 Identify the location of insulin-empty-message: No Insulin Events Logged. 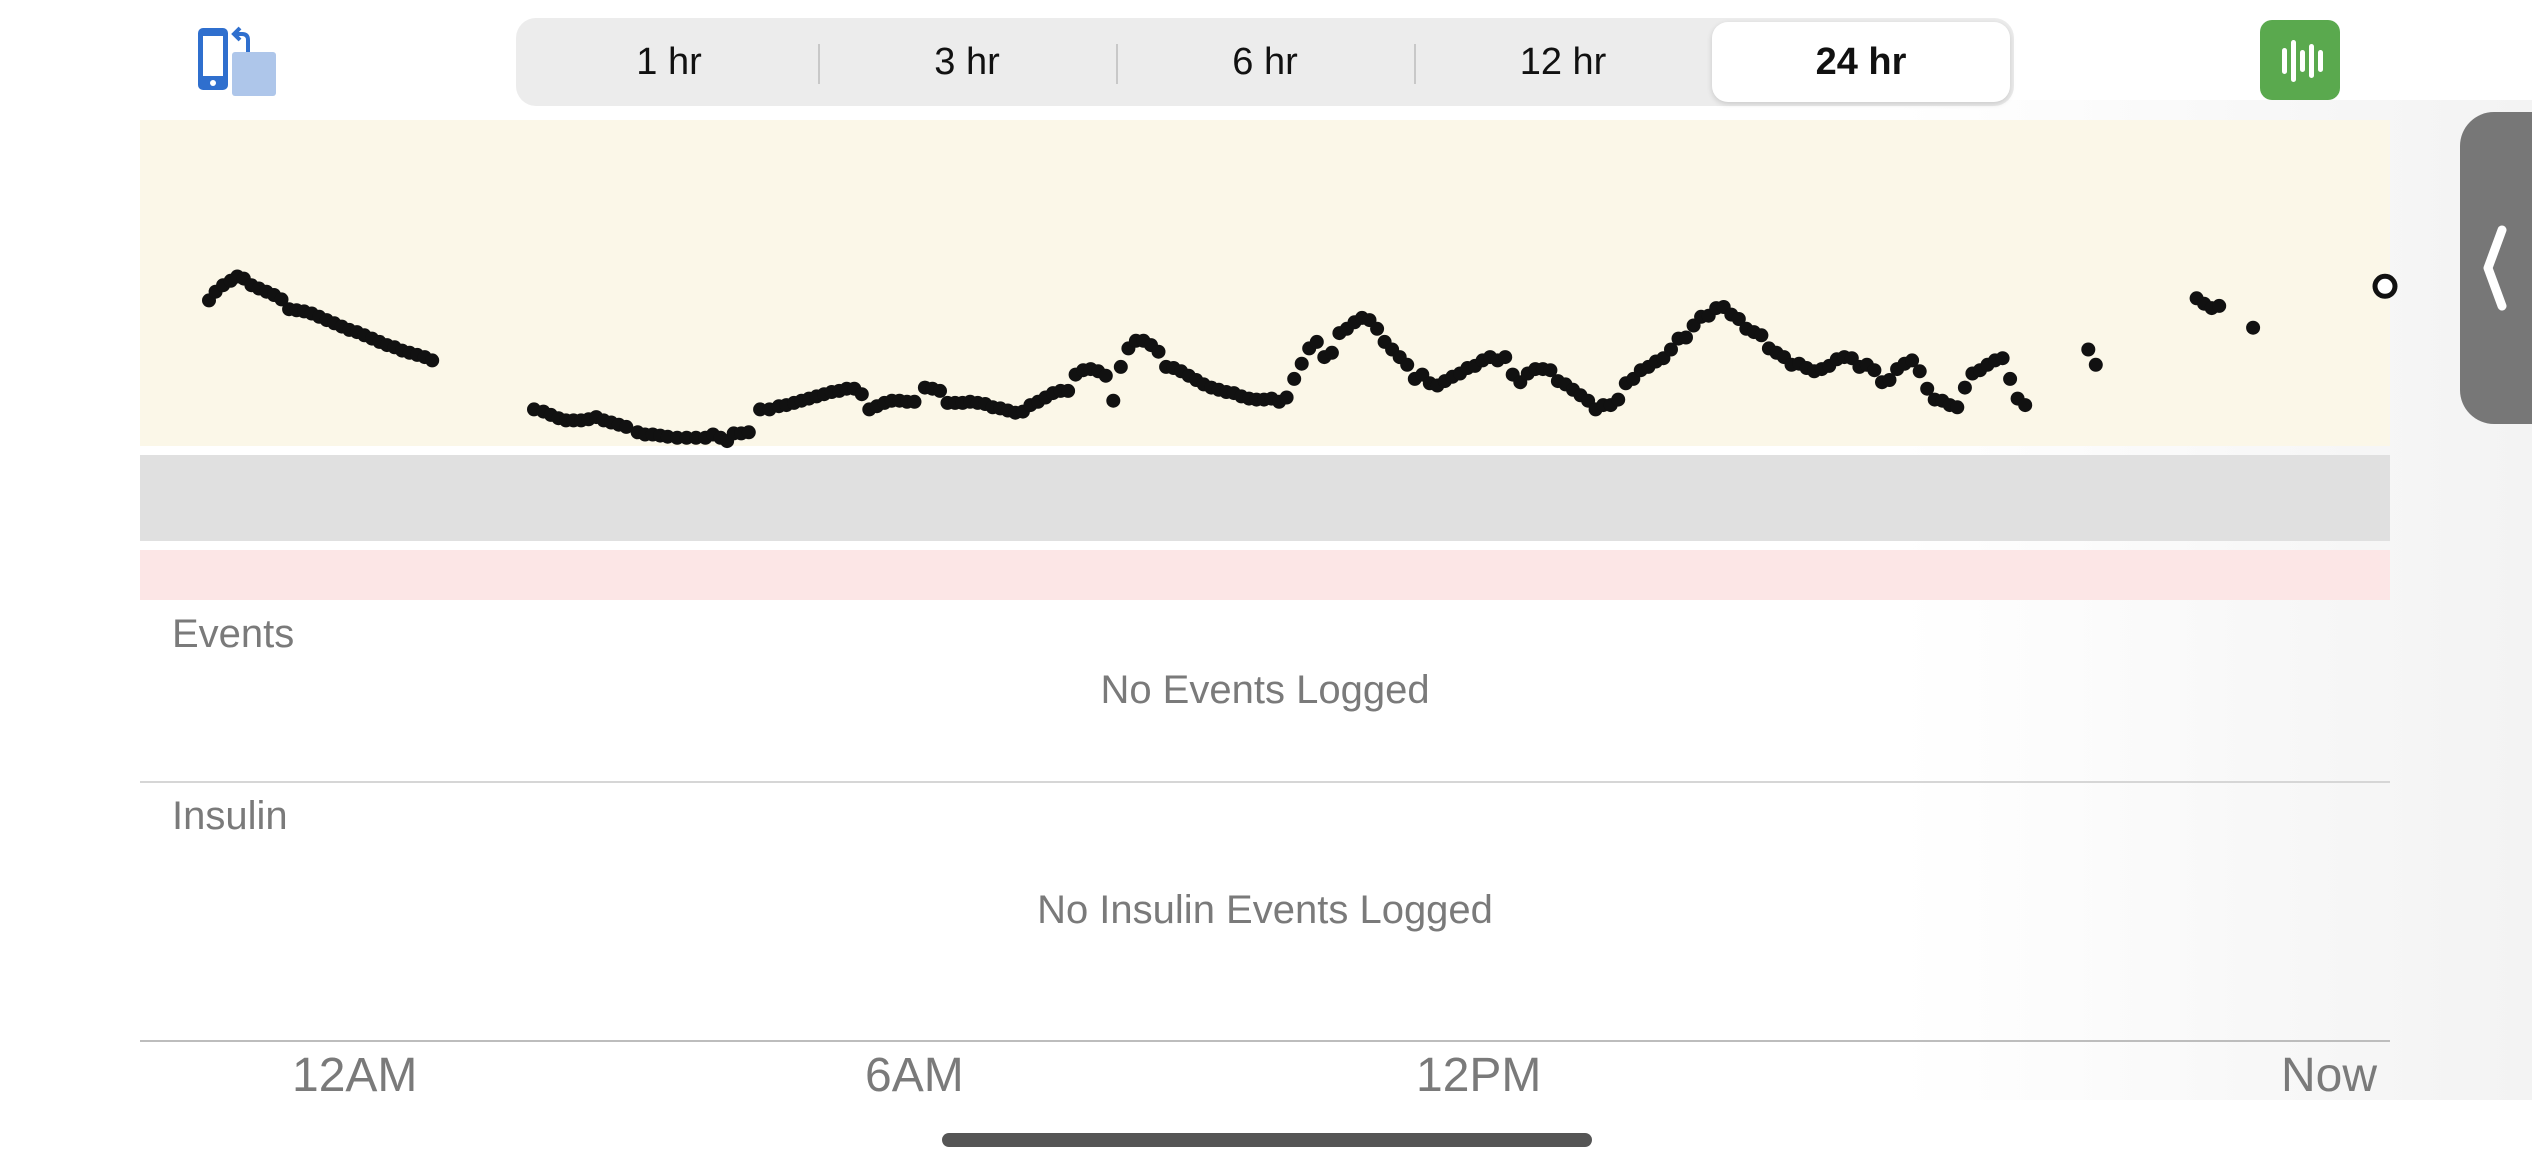
(1265, 910).